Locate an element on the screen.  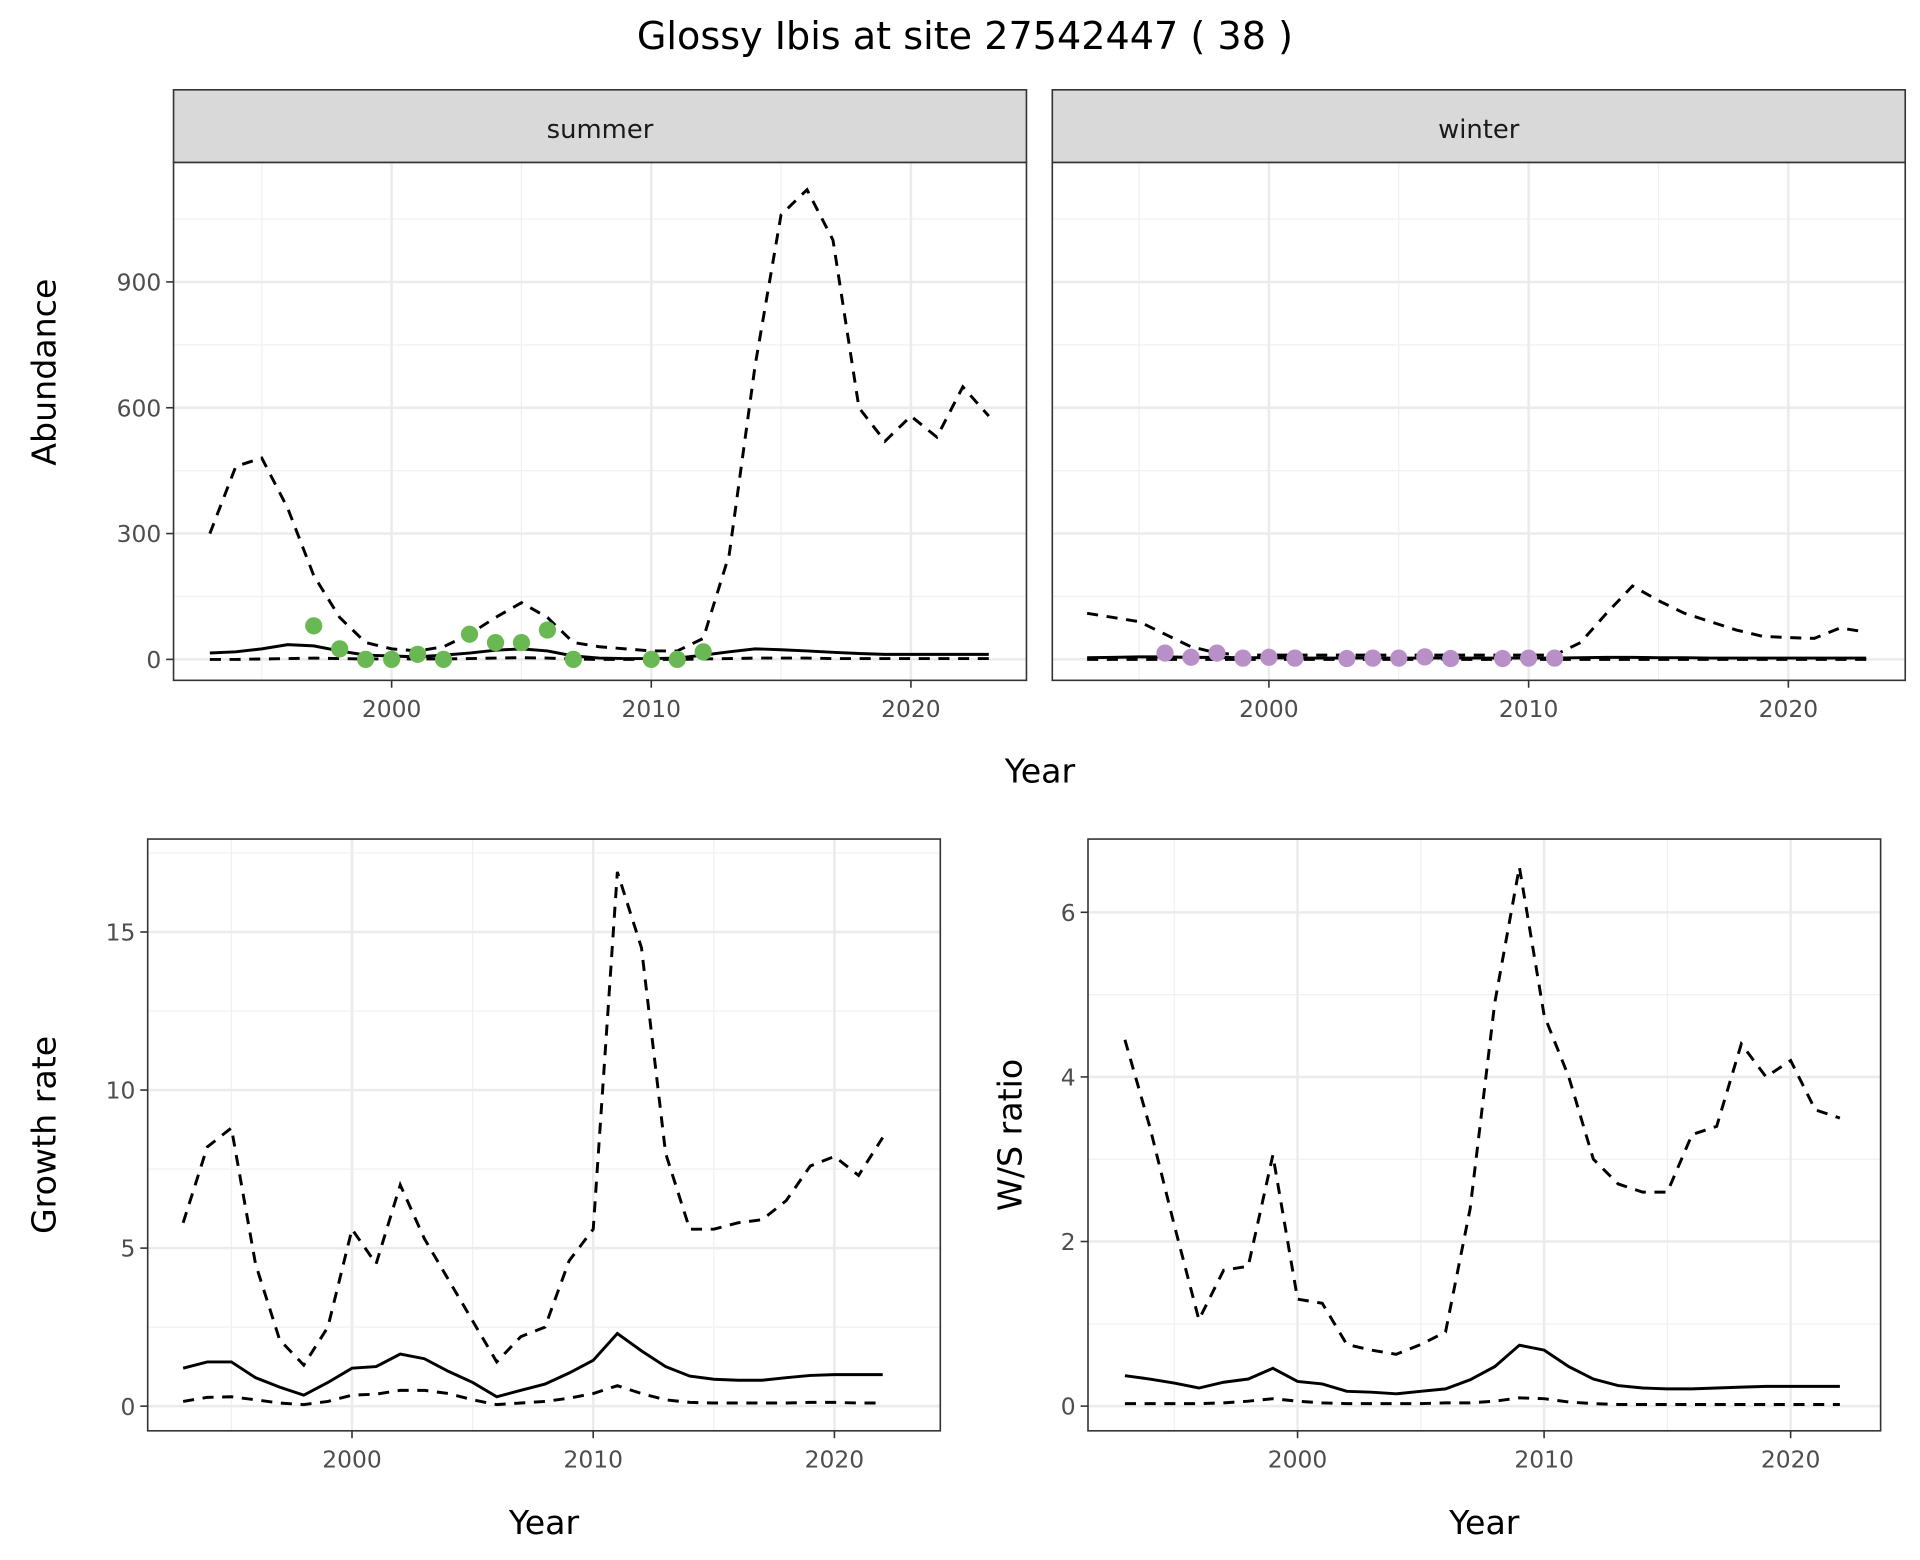
y-tick-label: 2 is located at coordinates (1068, 1242).